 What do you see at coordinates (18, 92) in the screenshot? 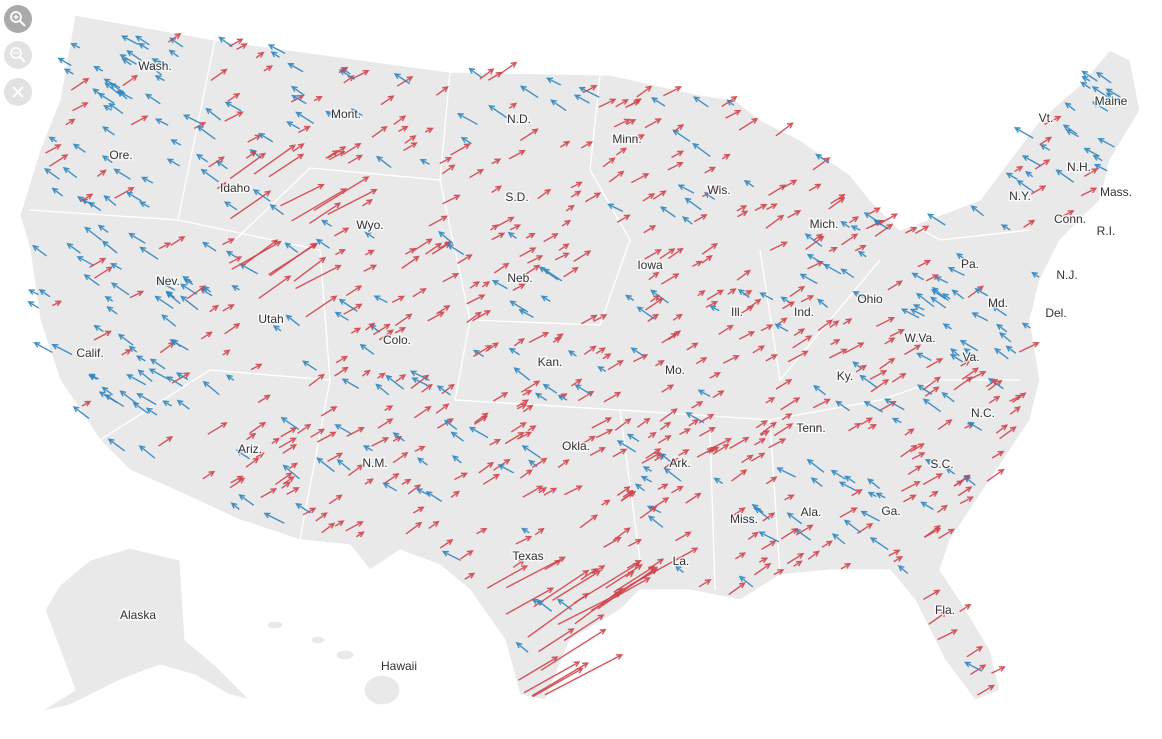
I see `close-button` at bounding box center [18, 92].